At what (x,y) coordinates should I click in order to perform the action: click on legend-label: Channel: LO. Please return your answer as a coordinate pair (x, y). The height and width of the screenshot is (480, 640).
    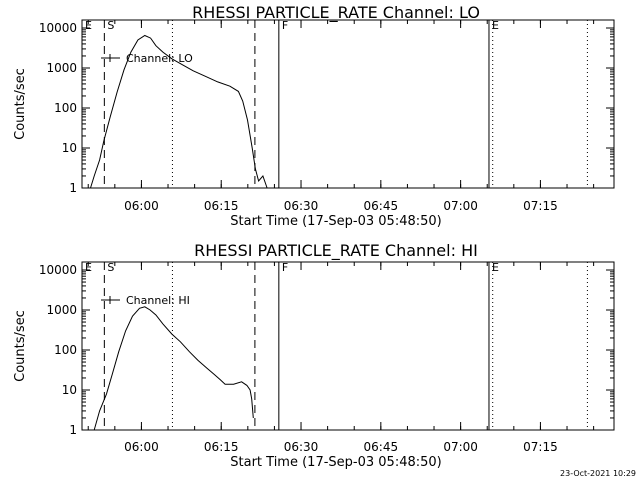
    Looking at the image, I should click on (159, 58).